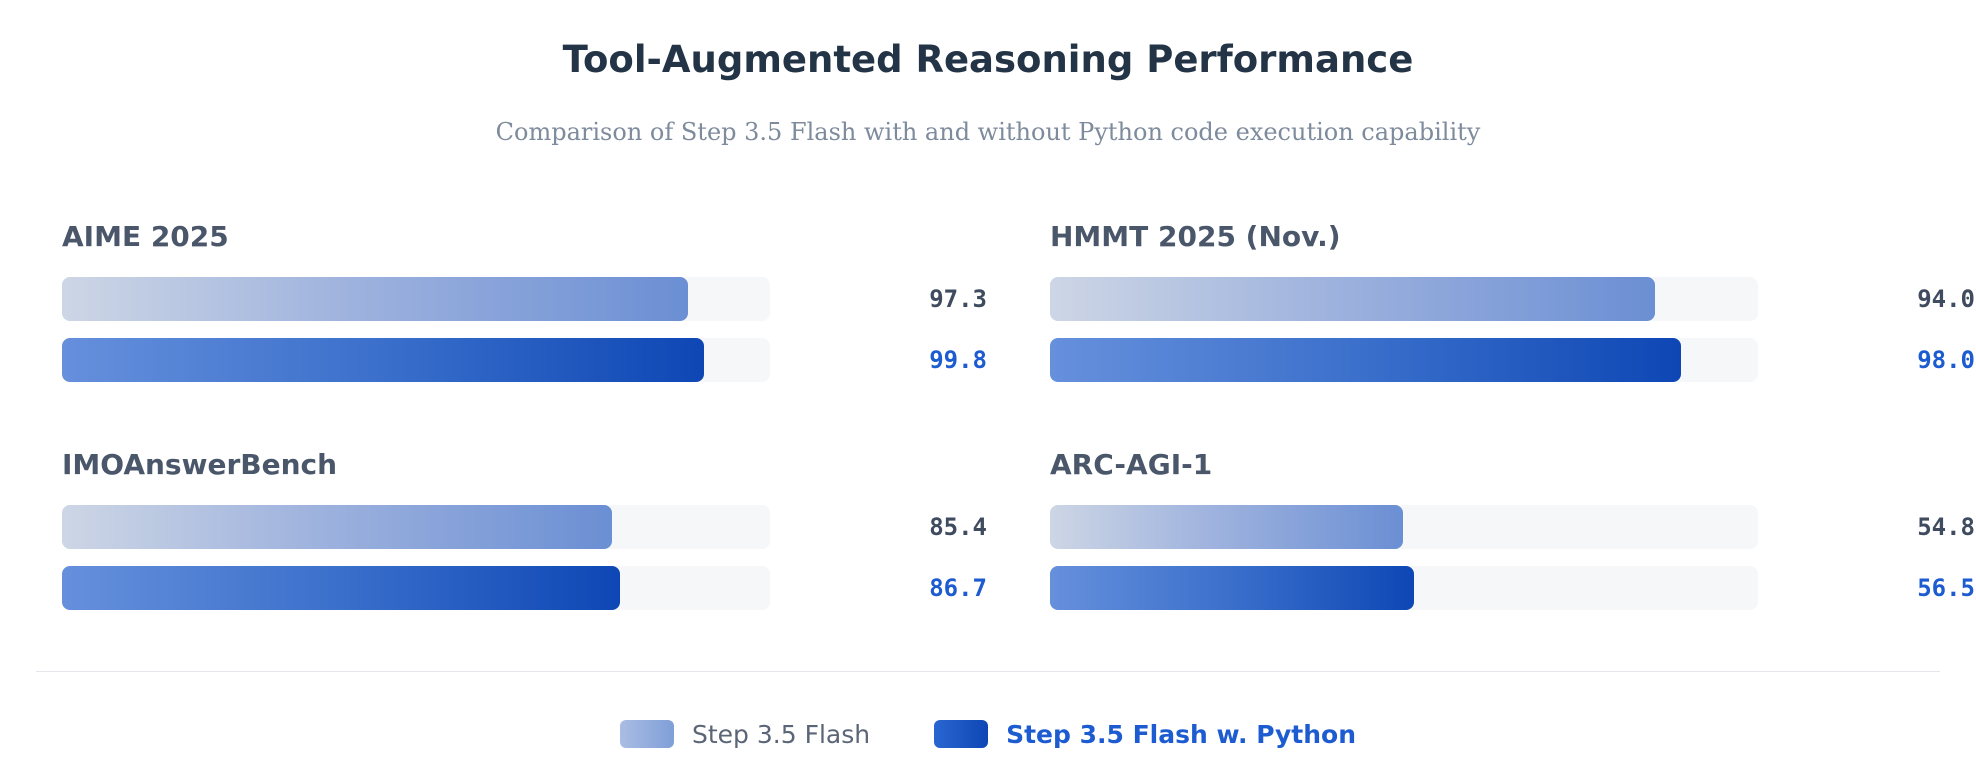 The image size is (1976, 766). What do you see at coordinates (1946, 299) in the screenshot?
I see `value-label-step-flash: 94.0` at bounding box center [1946, 299].